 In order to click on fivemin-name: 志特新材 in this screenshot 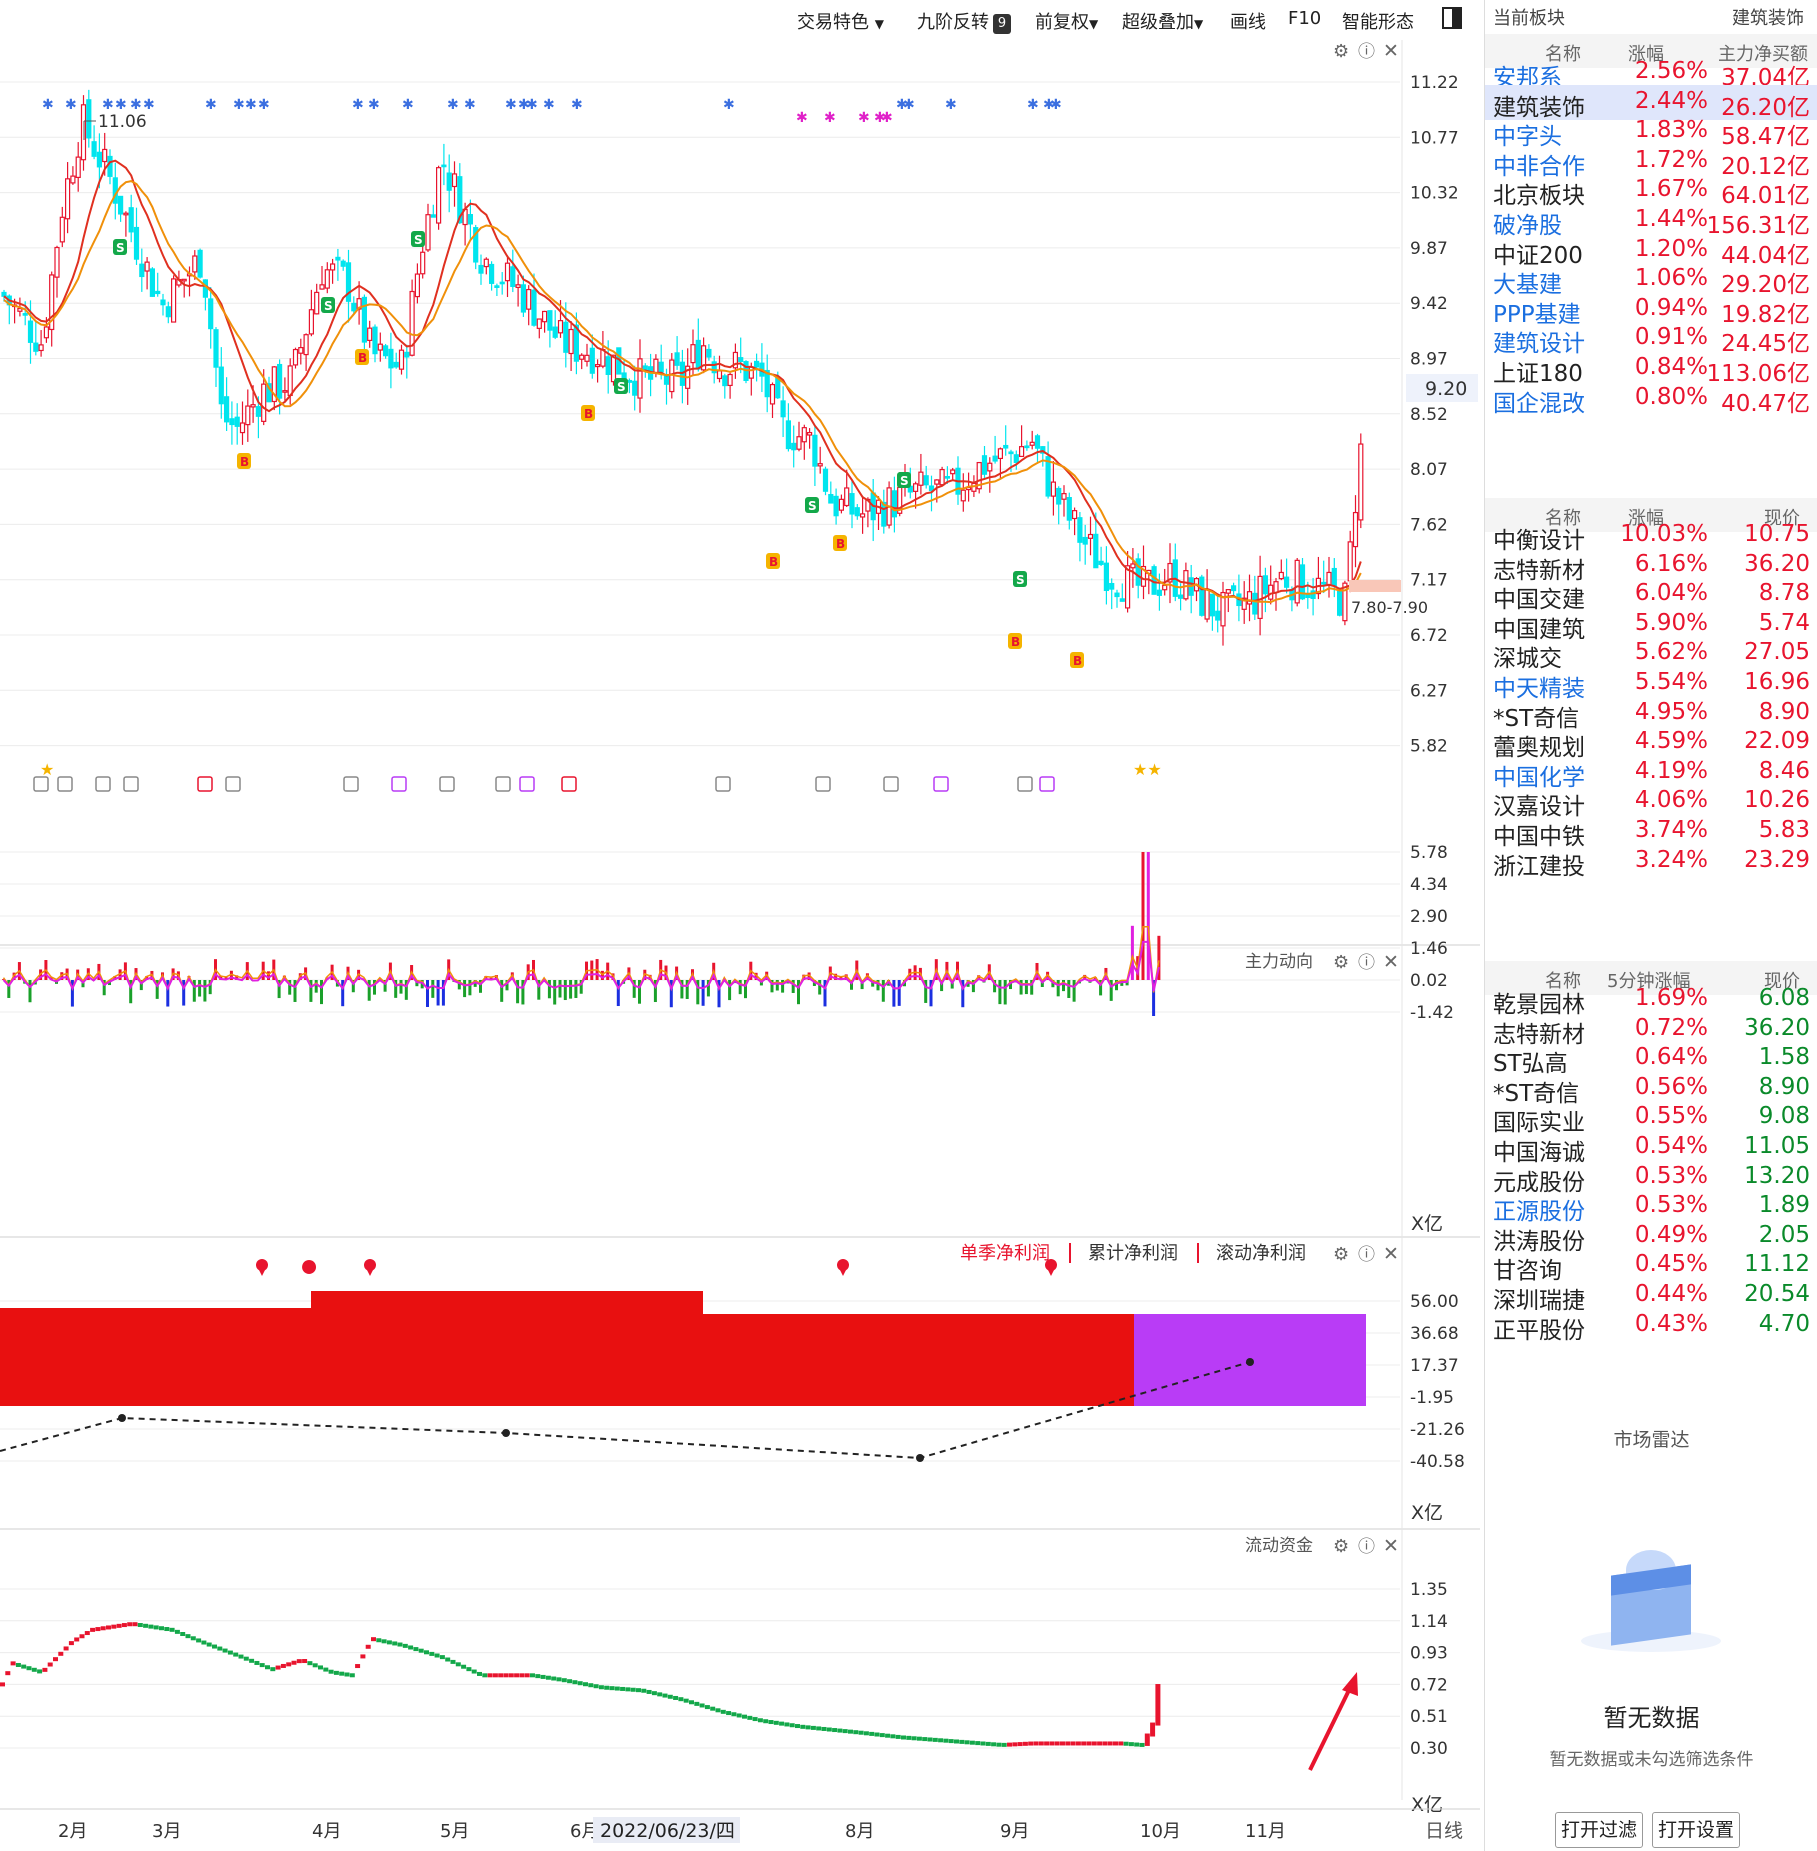, I will do `click(1539, 1034)`.